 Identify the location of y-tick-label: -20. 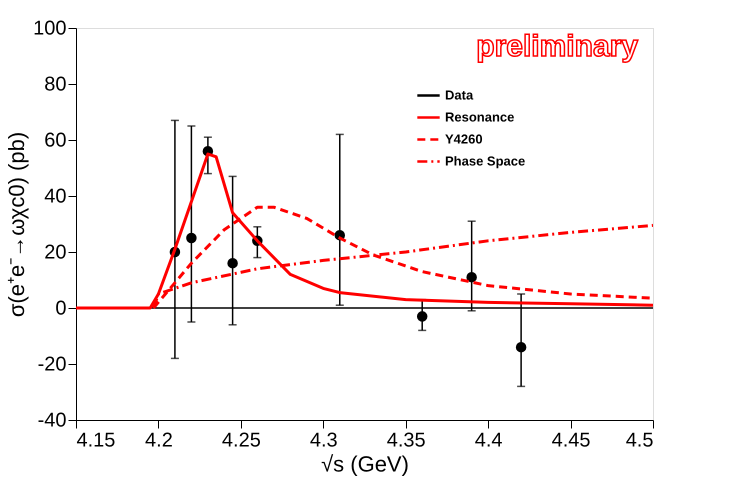
(52, 365).